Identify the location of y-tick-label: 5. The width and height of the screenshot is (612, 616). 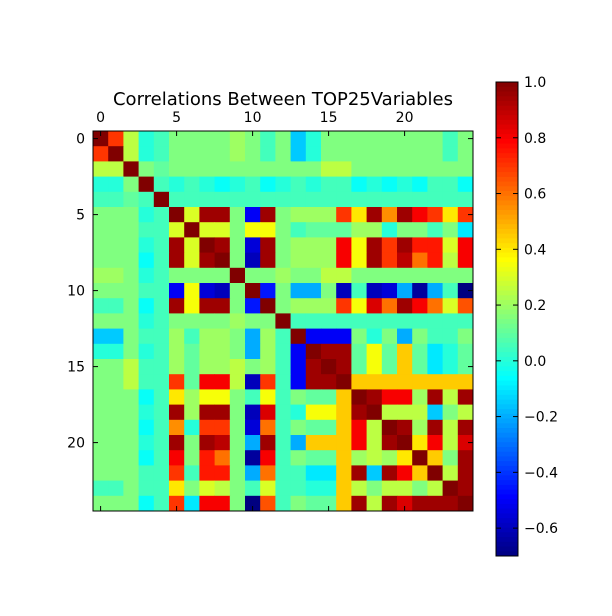
(80, 216).